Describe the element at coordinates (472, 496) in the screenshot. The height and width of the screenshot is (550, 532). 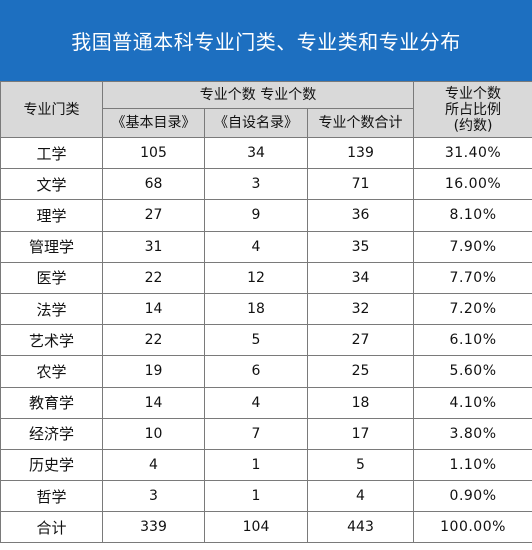
I see `cell-ratio: 0.90%` at that location.